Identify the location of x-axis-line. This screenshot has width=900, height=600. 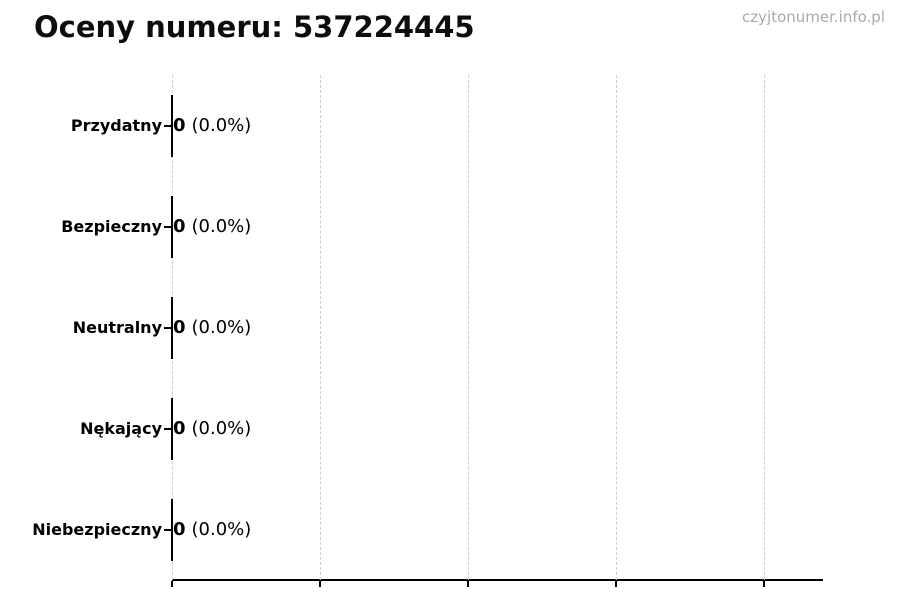
(497, 580).